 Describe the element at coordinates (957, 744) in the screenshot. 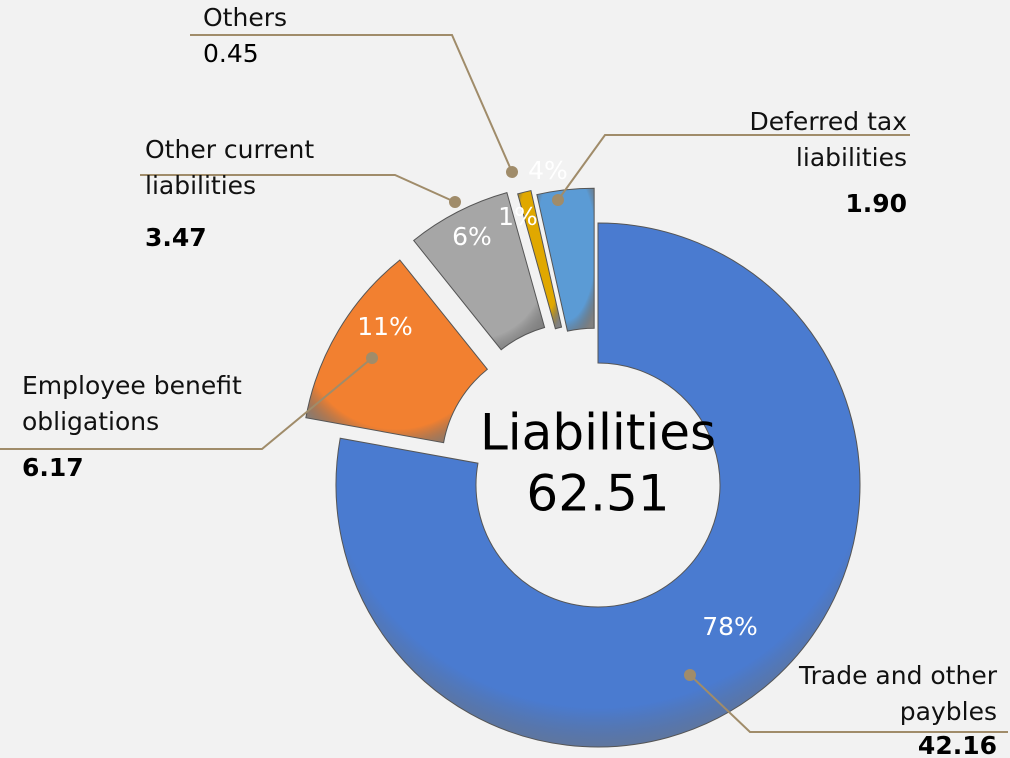

I see `value-label: 42.16` at that location.